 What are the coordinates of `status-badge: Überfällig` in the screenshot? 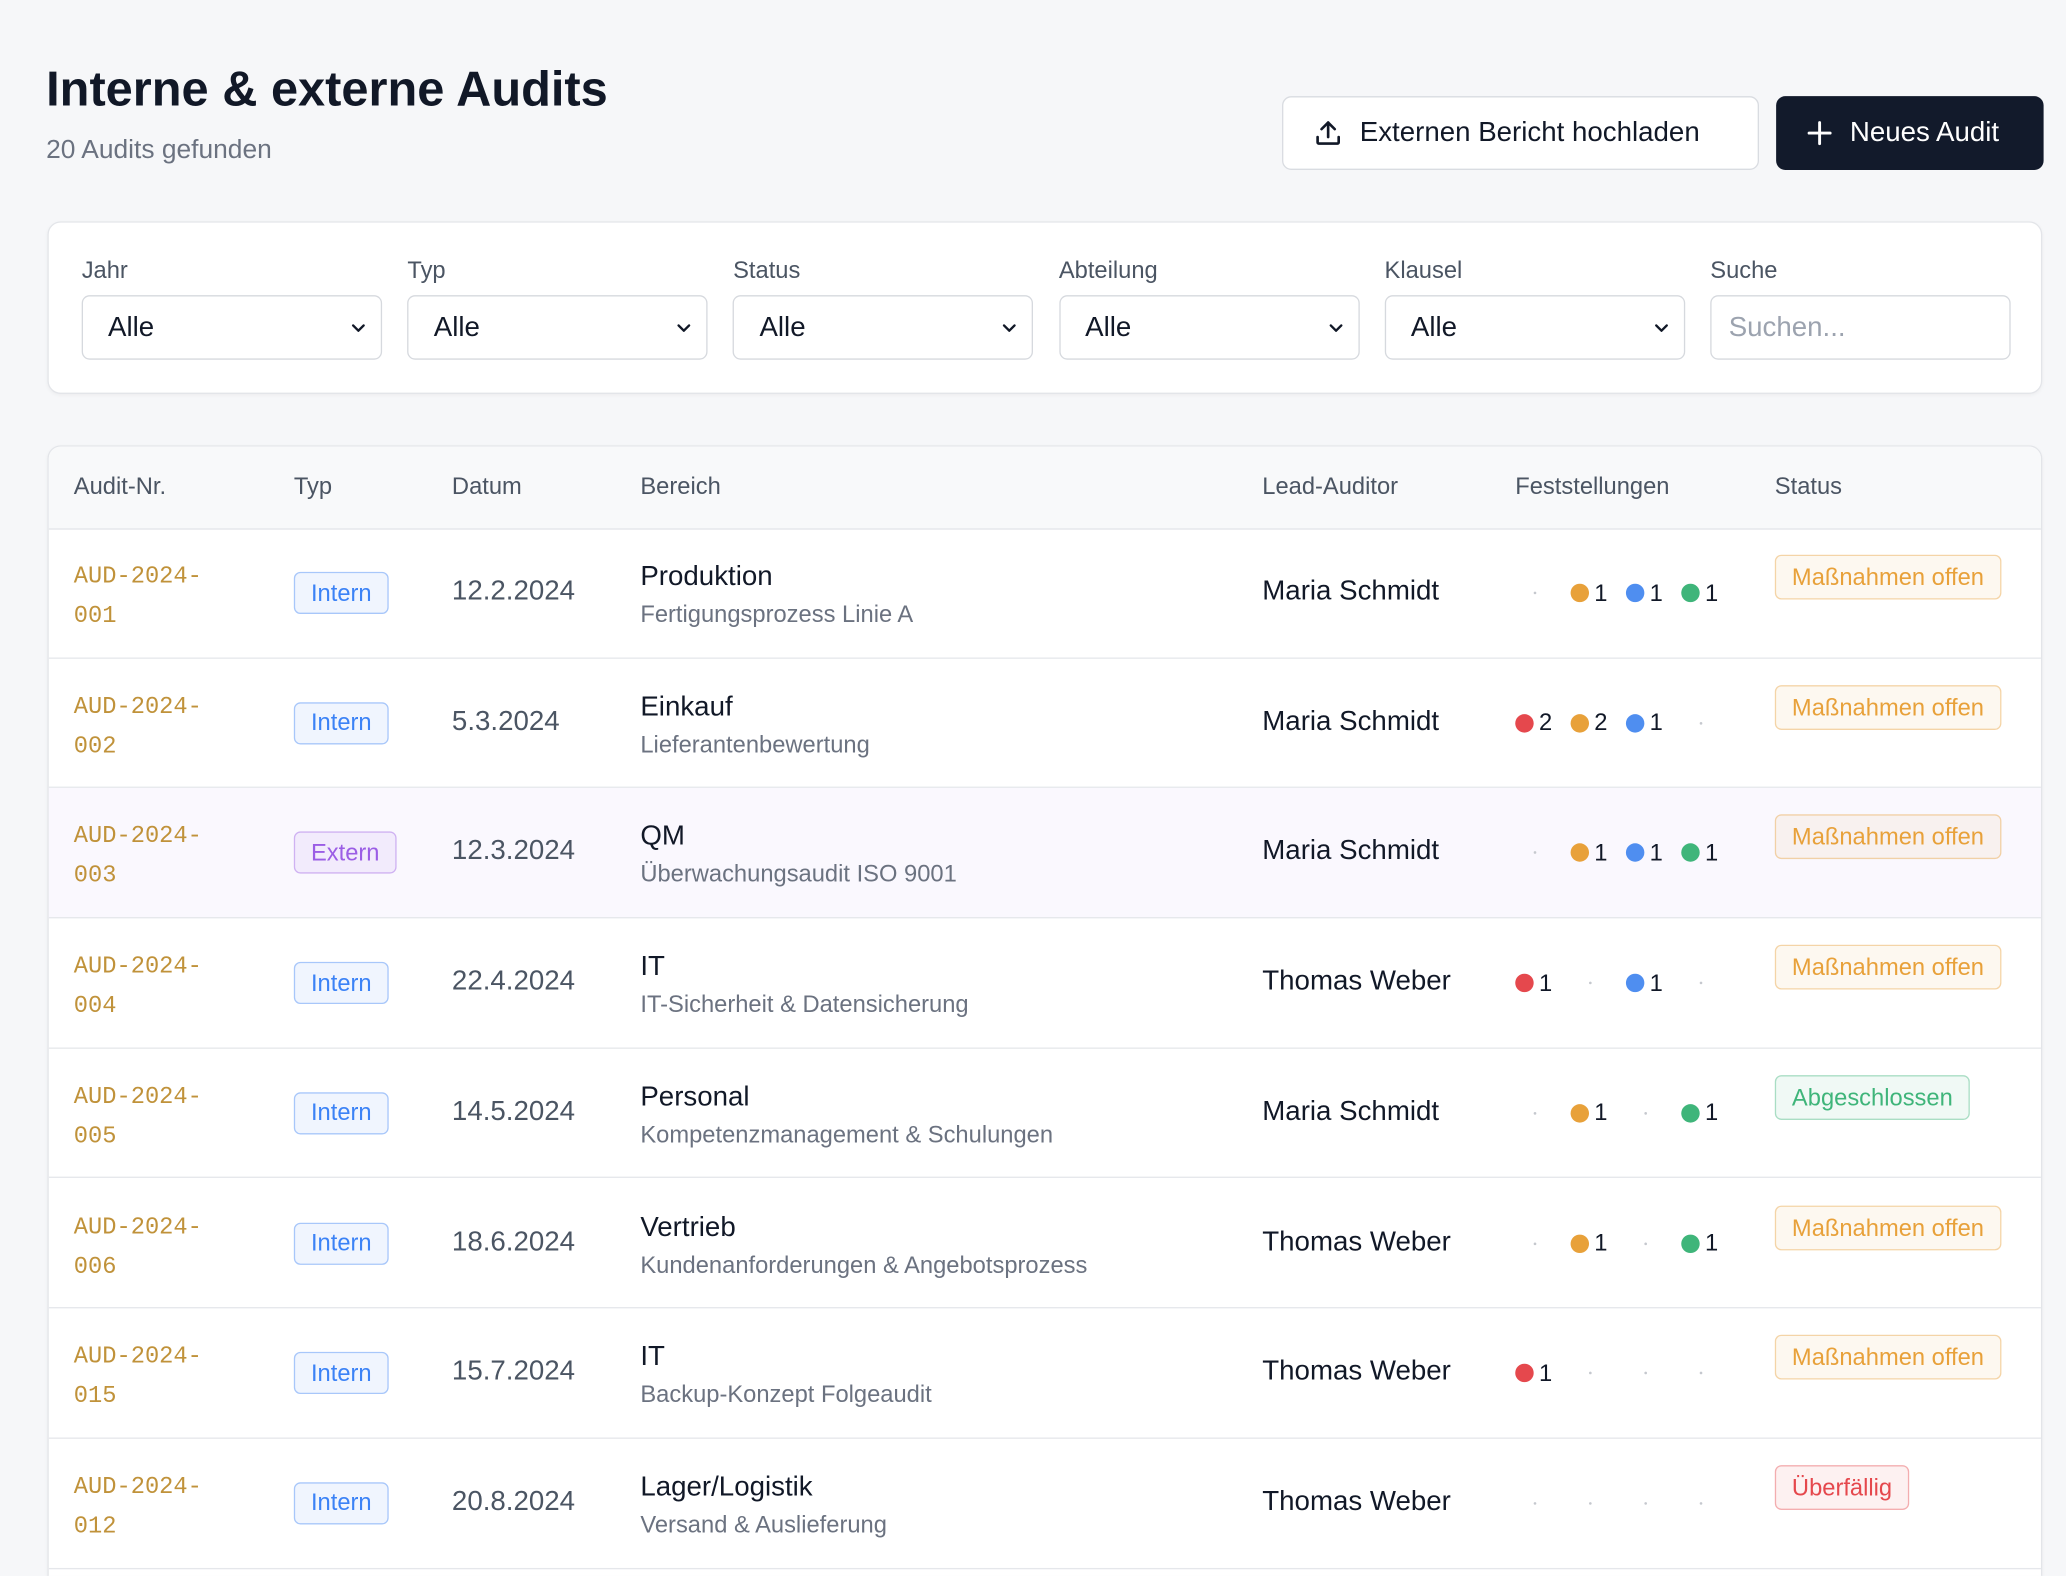 It's located at (1842, 1487).